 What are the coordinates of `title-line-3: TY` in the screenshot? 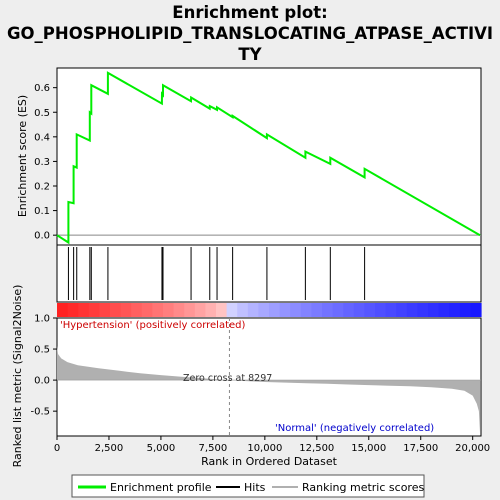 It's located at (250, 54).